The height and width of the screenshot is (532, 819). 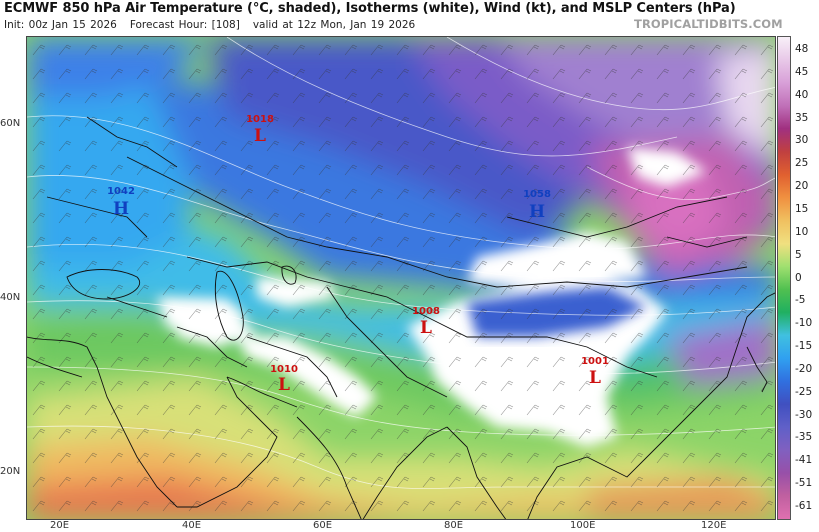 I want to click on valid-time: valid at 12z Mon, Jan 19 2026, so click(x=334, y=25).